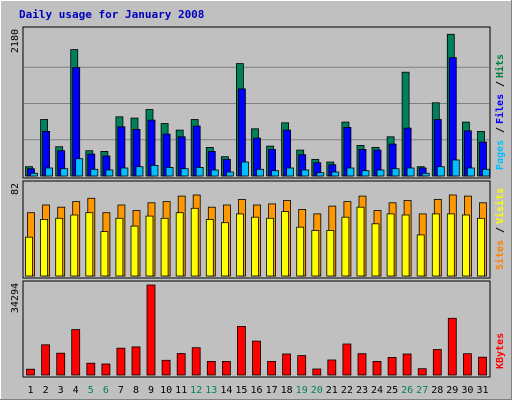 The image size is (512, 405). What do you see at coordinates (76, 390) in the screenshot?
I see `x-tick-4: 4` at bounding box center [76, 390].